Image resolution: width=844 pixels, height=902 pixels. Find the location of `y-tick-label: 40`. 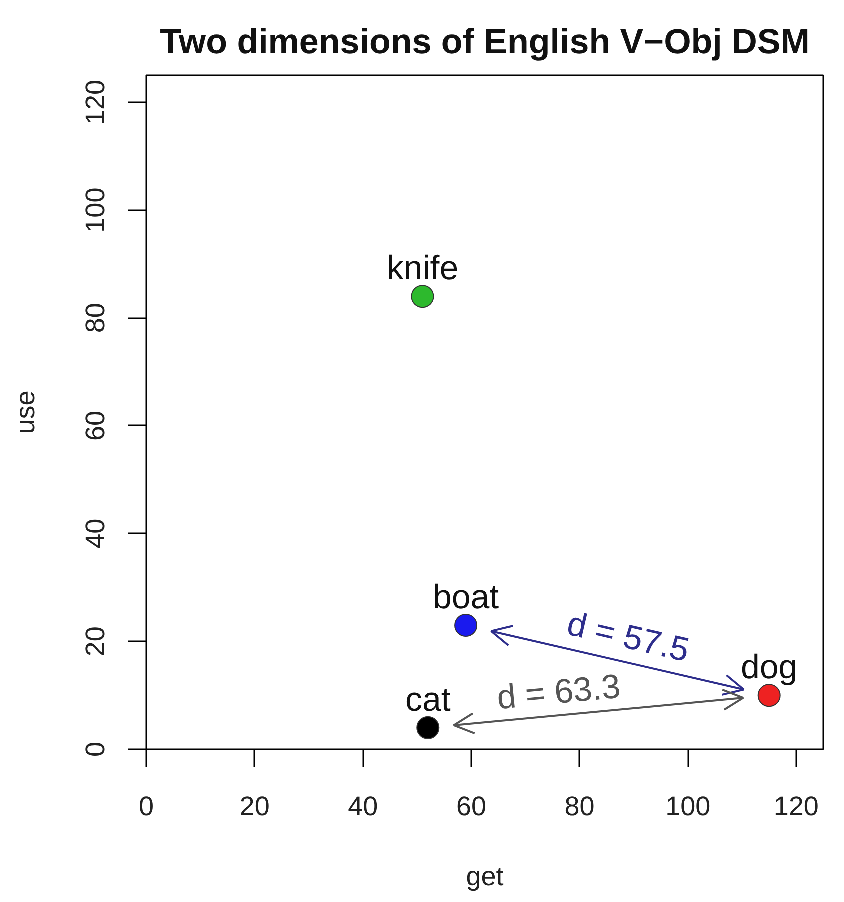

y-tick-label: 40 is located at coordinates (95, 533).